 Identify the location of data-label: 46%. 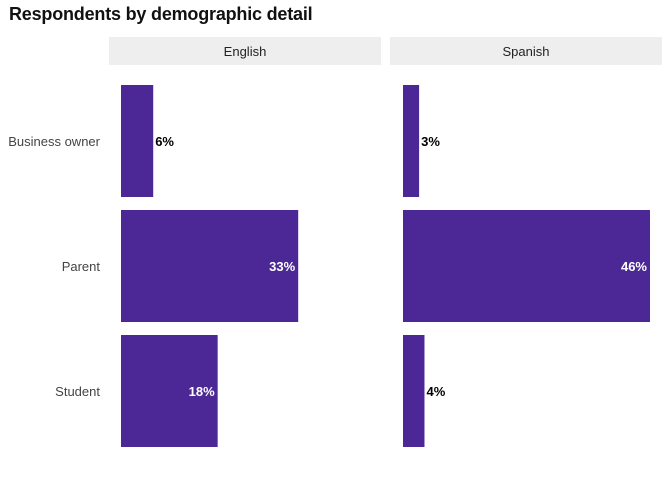
(634, 266).